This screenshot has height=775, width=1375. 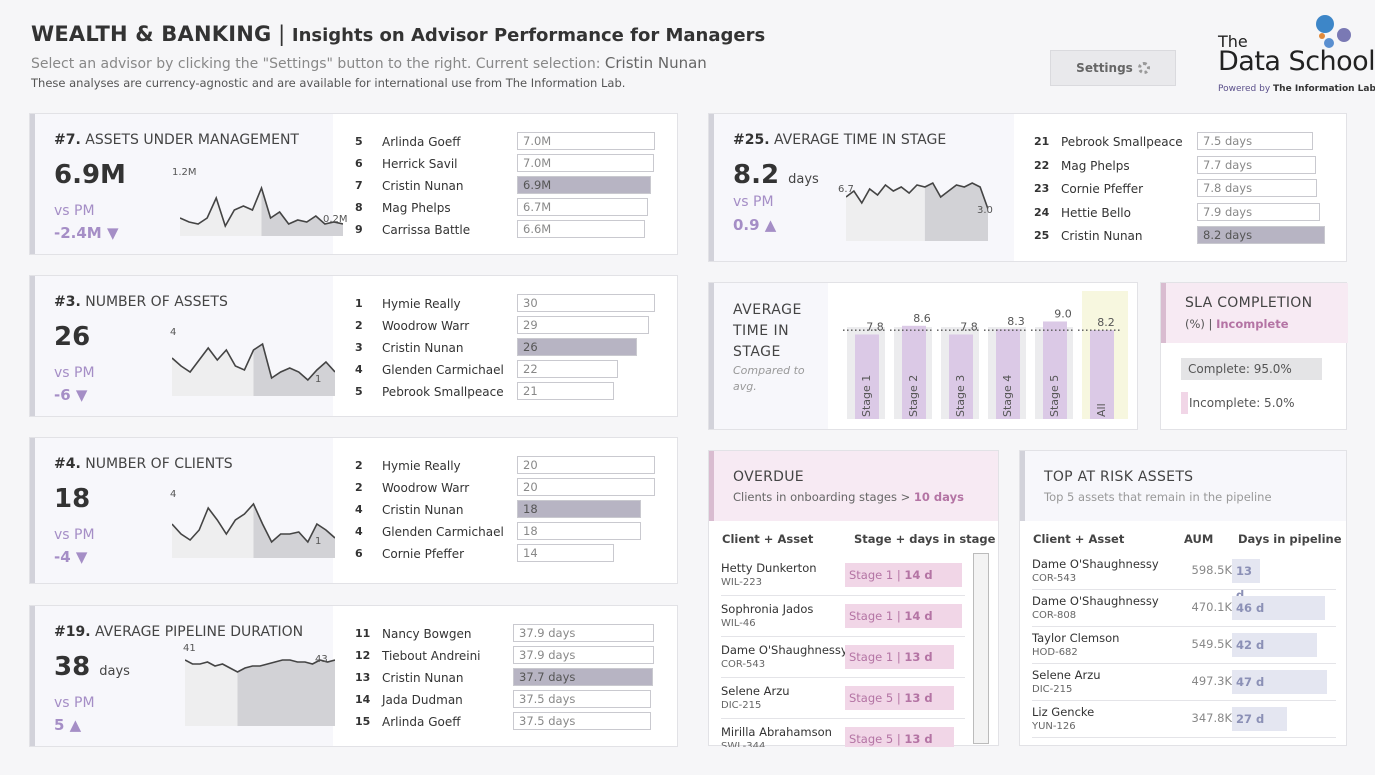 What do you see at coordinates (510, 348) in the screenshot?
I see `ranking-row: 3 Cristin Nunan 26` at bounding box center [510, 348].